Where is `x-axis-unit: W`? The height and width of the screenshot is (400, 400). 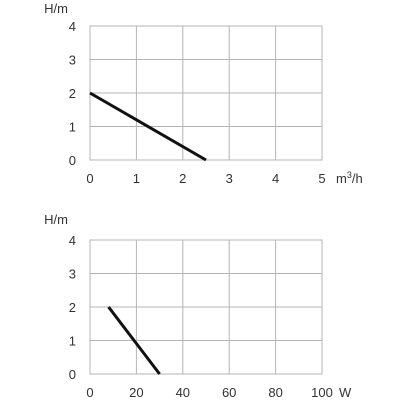
x-axis-unit: W is located at coordinates (345, 392).